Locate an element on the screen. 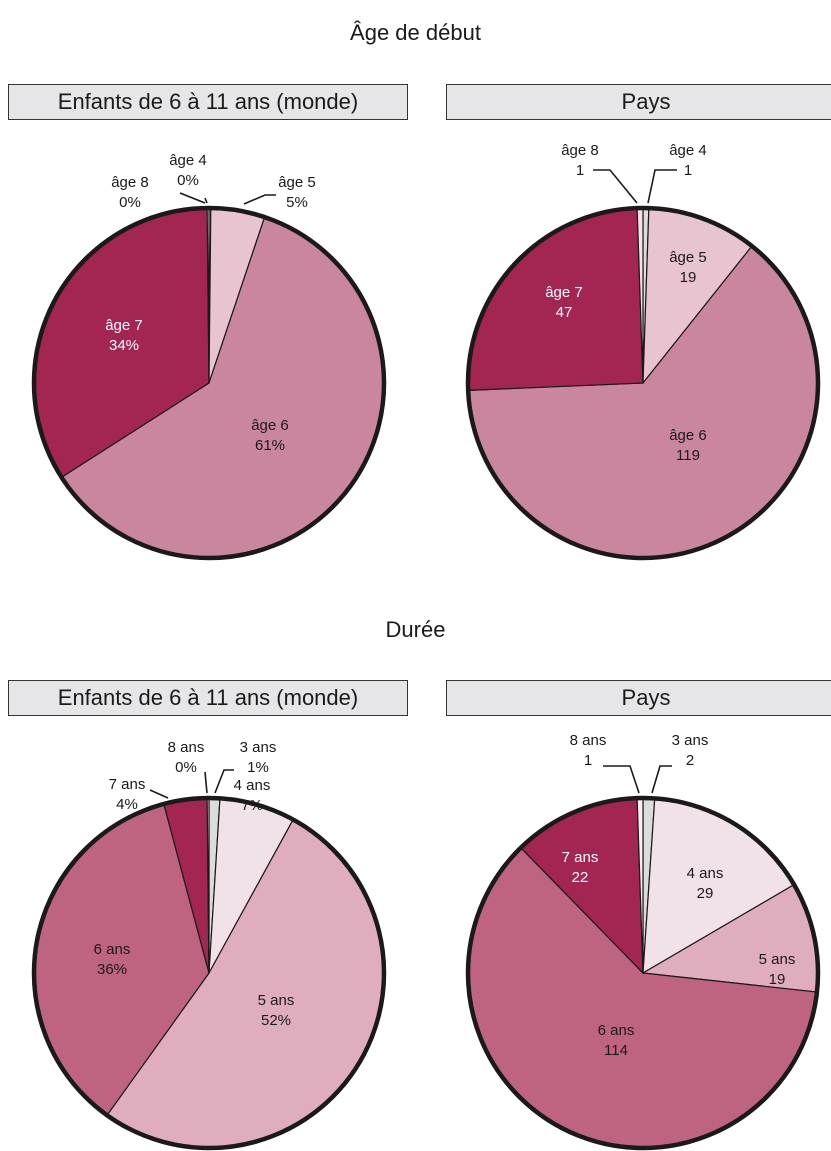  slice-value-age-6: 61% is located at coordinates (270, 445).